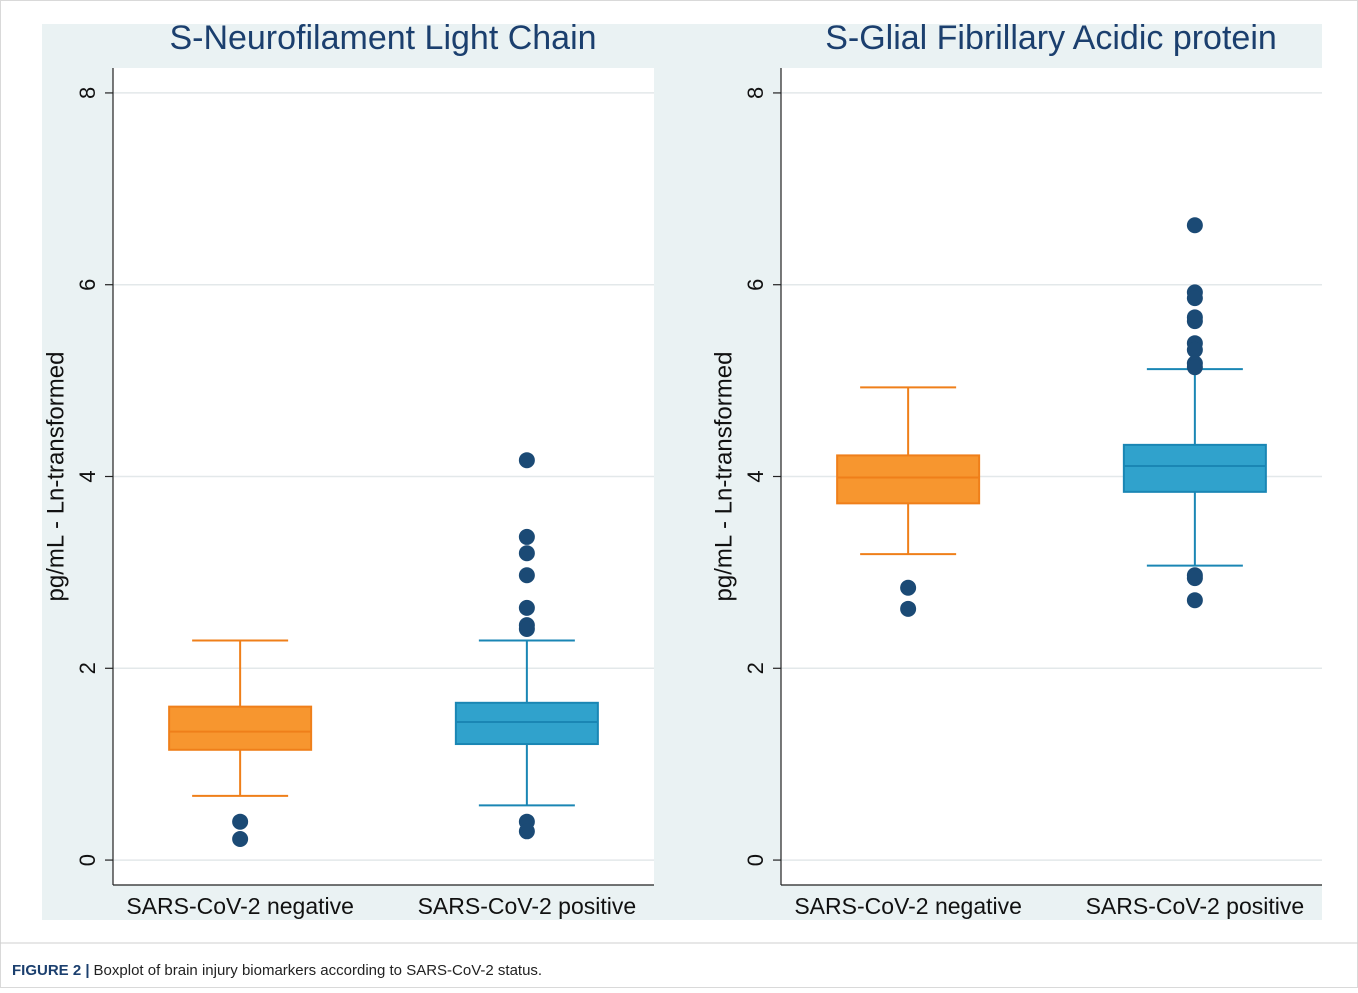 Image resolution: width=1358 pixels, height=993 pixels. What do you see at coordinates (382, 38) in the screenshot?
I see `chart-title: S-Neurofilament Light Chain` at bounding box center [382, 38].